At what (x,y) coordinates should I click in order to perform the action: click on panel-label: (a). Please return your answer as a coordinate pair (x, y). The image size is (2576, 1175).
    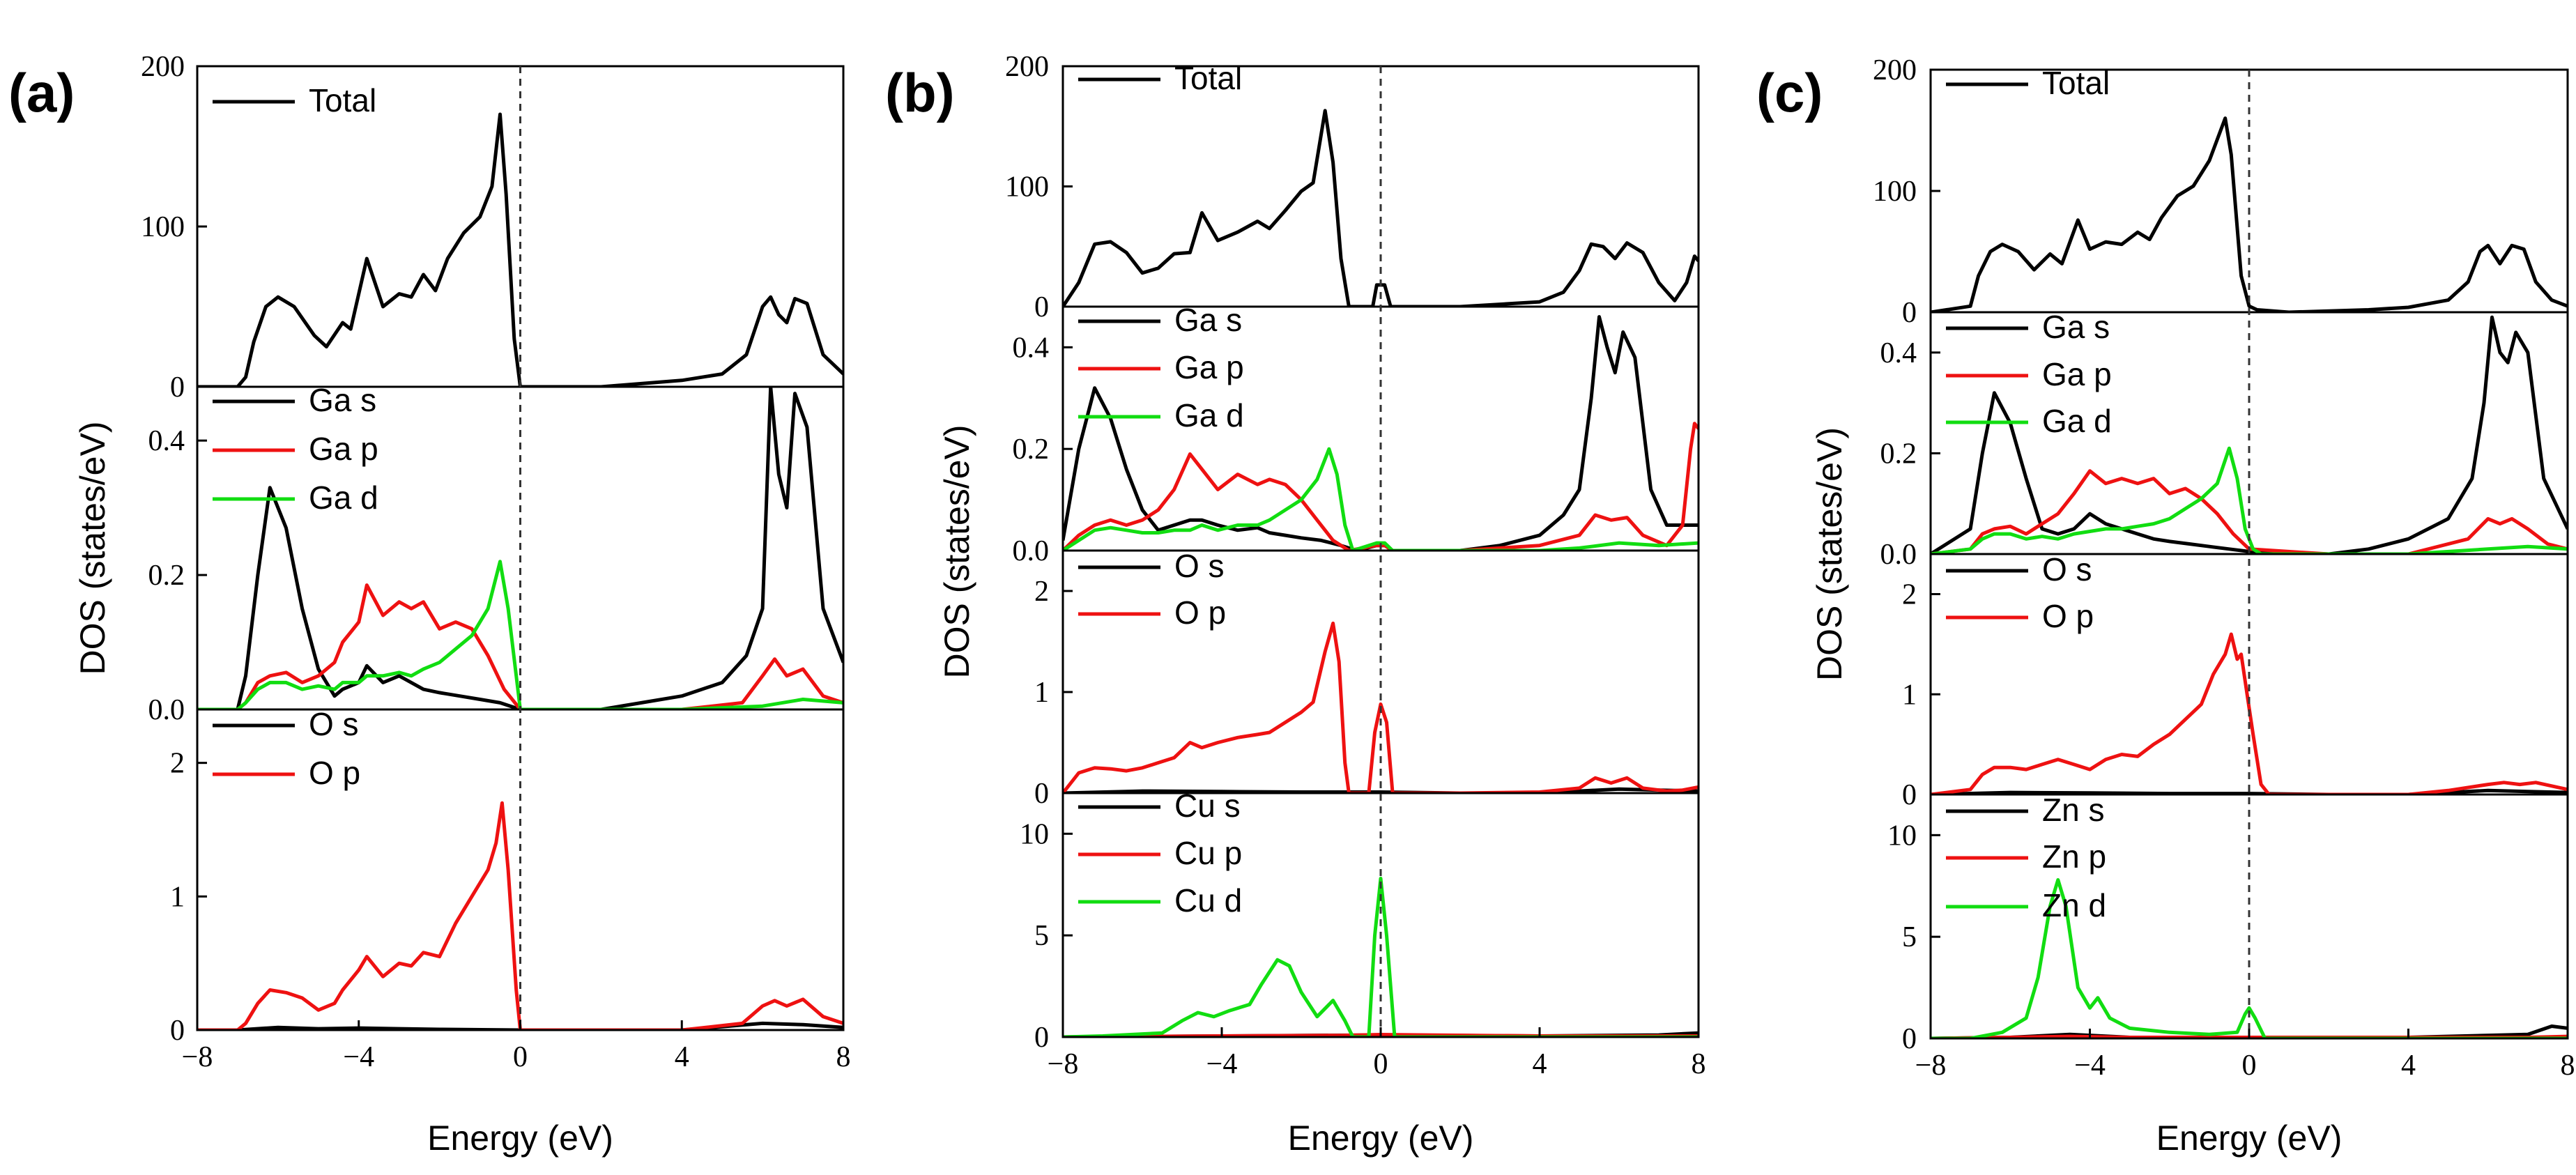
    Looking at the image, I should click on (41, 92).